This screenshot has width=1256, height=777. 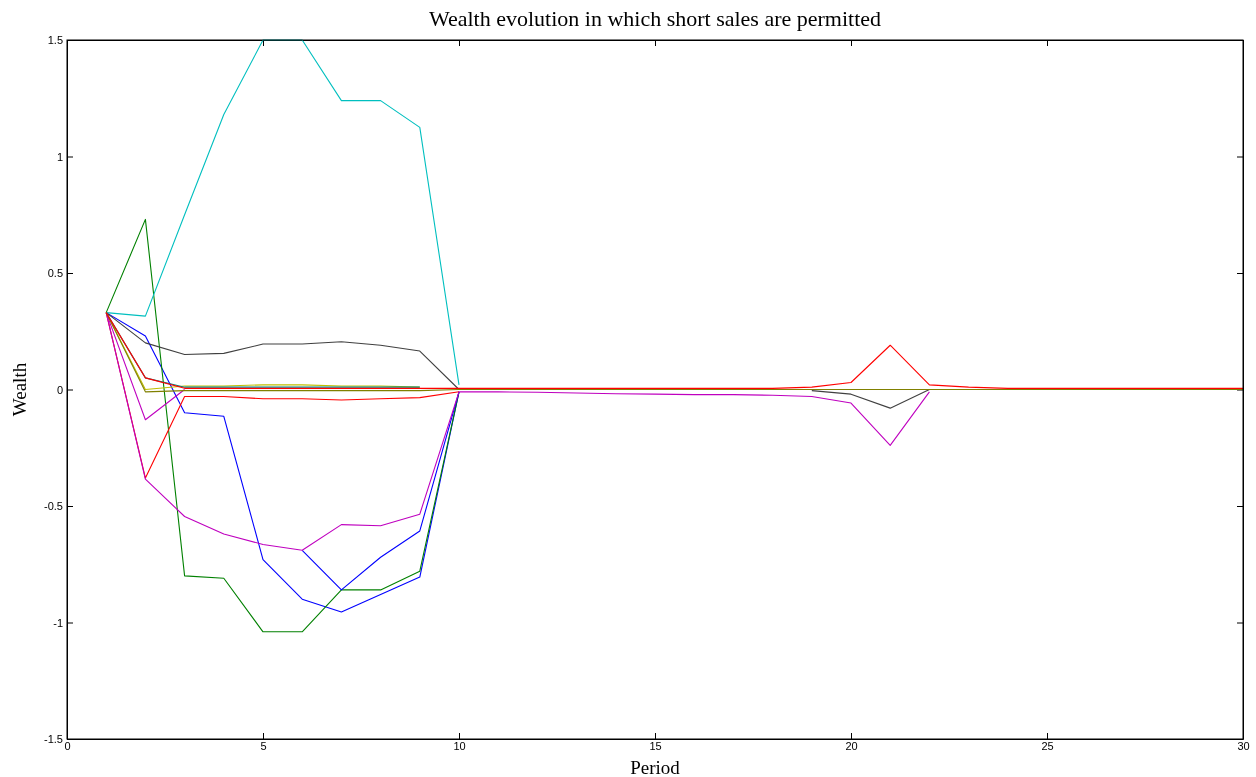 What do you see at coordinates (67, 745) in the screenshot?
I see `x-tick-label: 0` at bounding box center [67, 745].